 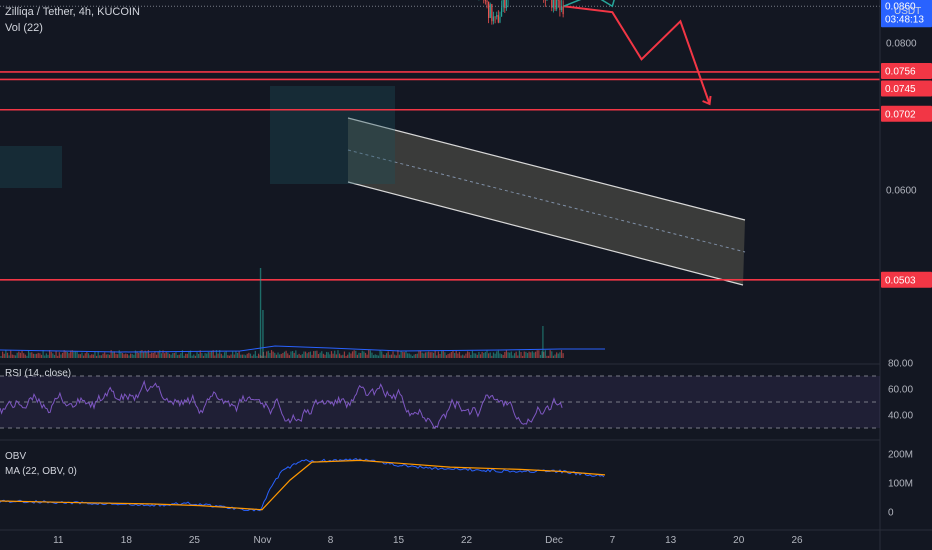 What do you see at coordinates (41, 471) in the screenshot?
I see `obv-ma-label: MA (22, OBV, 0)` at bounding box center [41, 471].